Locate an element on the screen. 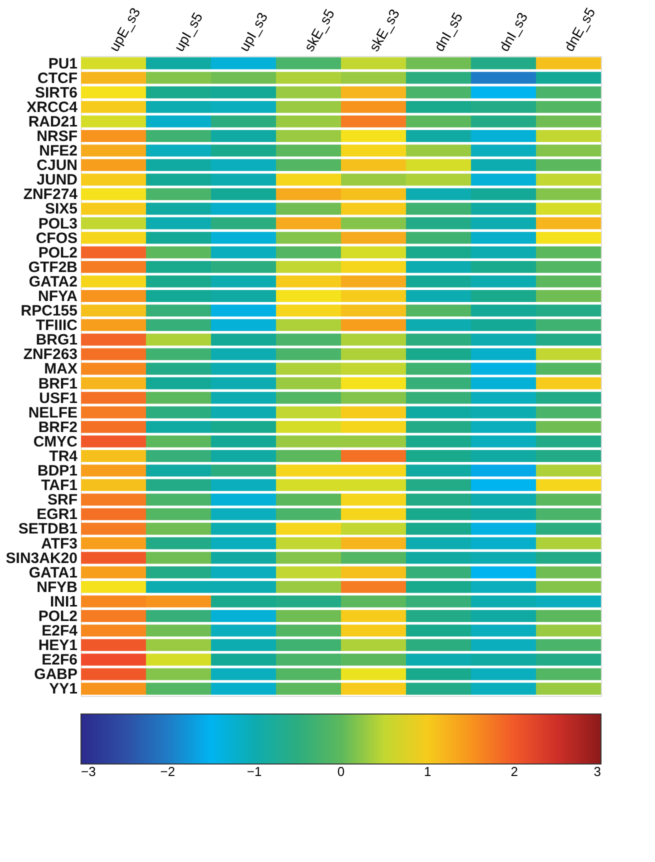 This screenshot has height=862, width=655. y-tick-label: HEY1 is located at coordinates (58, 645).